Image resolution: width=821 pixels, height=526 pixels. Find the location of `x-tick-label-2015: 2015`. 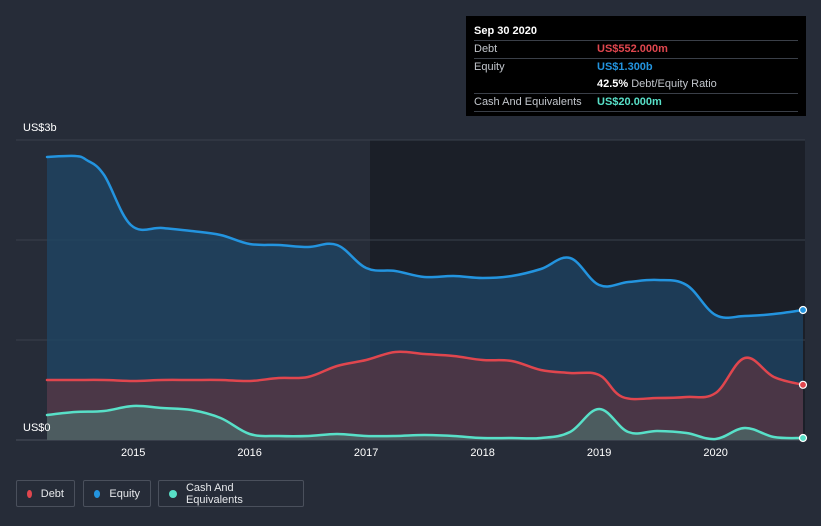

x-tick-label-2015: 2015 is located at coordinates (133, 453).